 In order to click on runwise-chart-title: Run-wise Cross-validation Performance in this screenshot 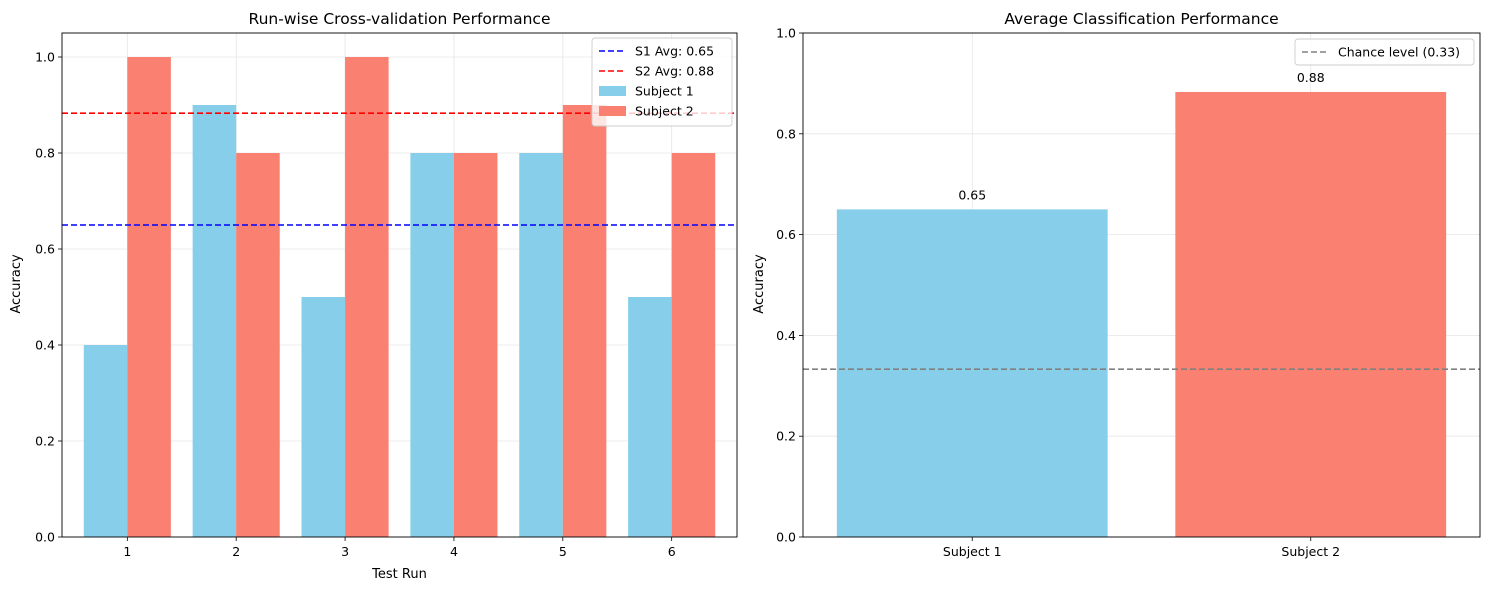, I will do `click(400, 19)`.